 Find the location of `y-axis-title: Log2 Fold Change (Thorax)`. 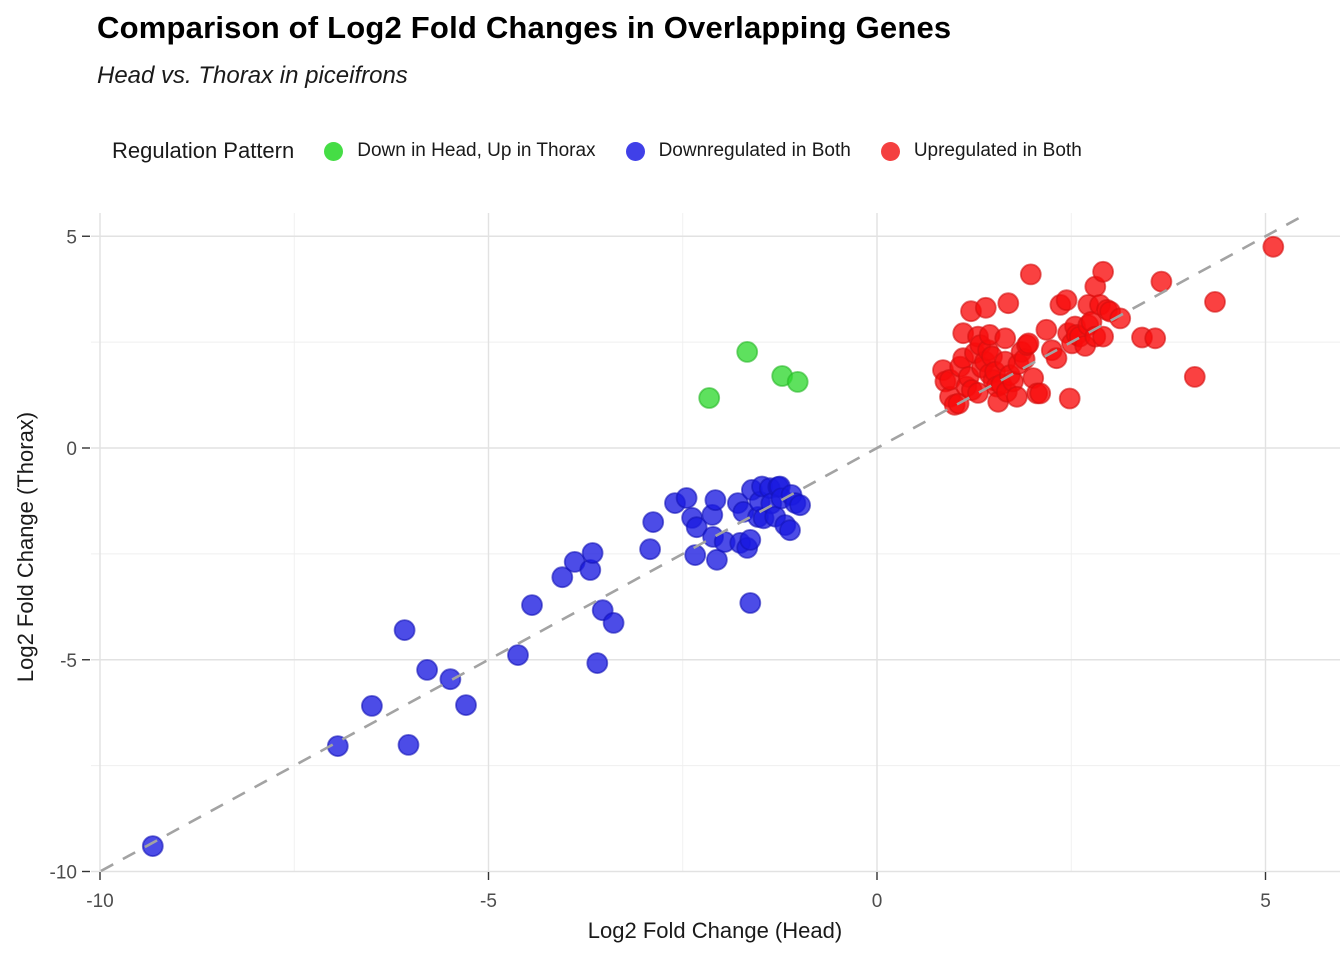

y-axis-title: Log2 Fold Change (Thorax) is located at coordinates (25, 547).